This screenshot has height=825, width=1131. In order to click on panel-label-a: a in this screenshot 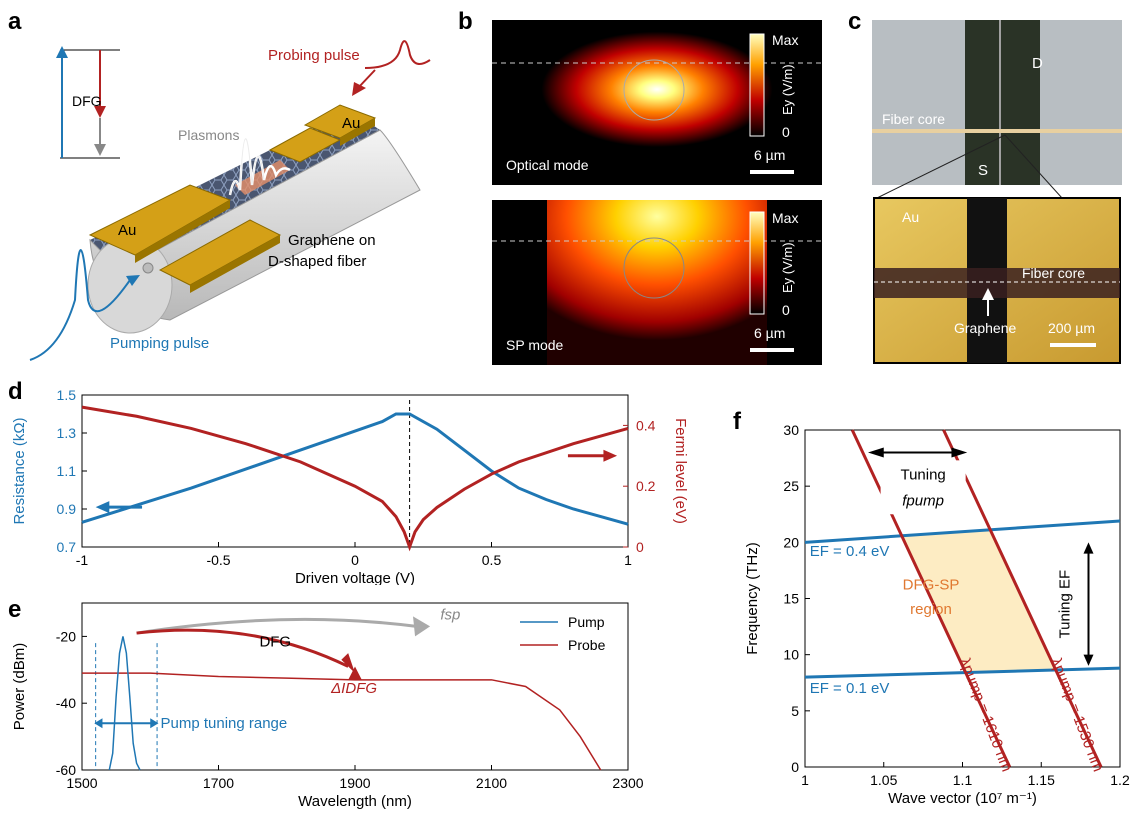, I will do `click(15, 21)`.